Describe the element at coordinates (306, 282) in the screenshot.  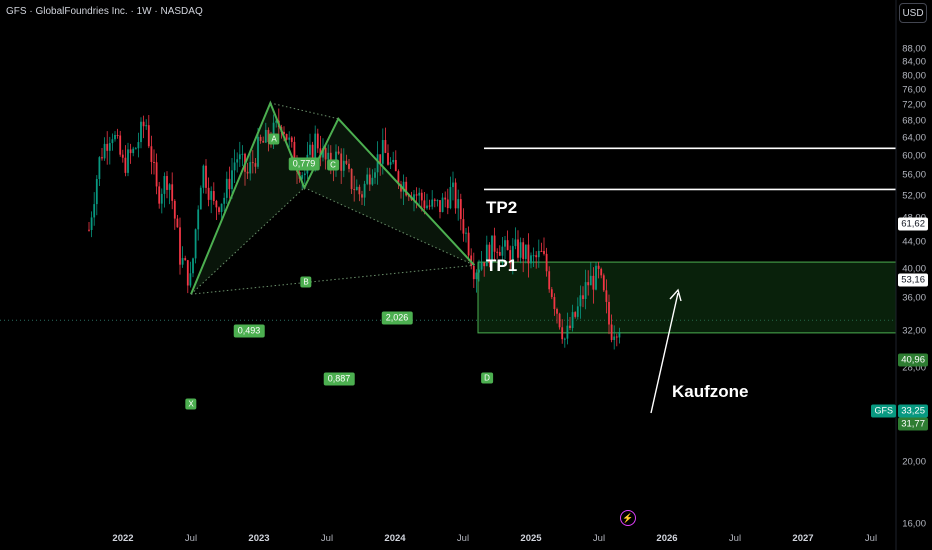
I see `point-b-label: B` at that location.